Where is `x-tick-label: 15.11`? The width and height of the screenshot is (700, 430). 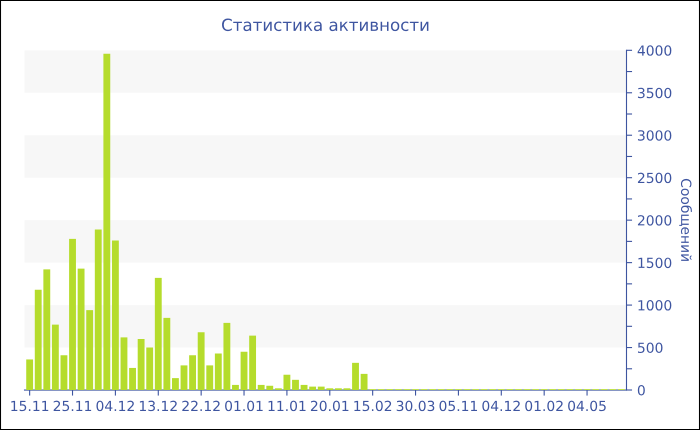
x-tick-label: 15.11 is located at coordinates (29, 406).